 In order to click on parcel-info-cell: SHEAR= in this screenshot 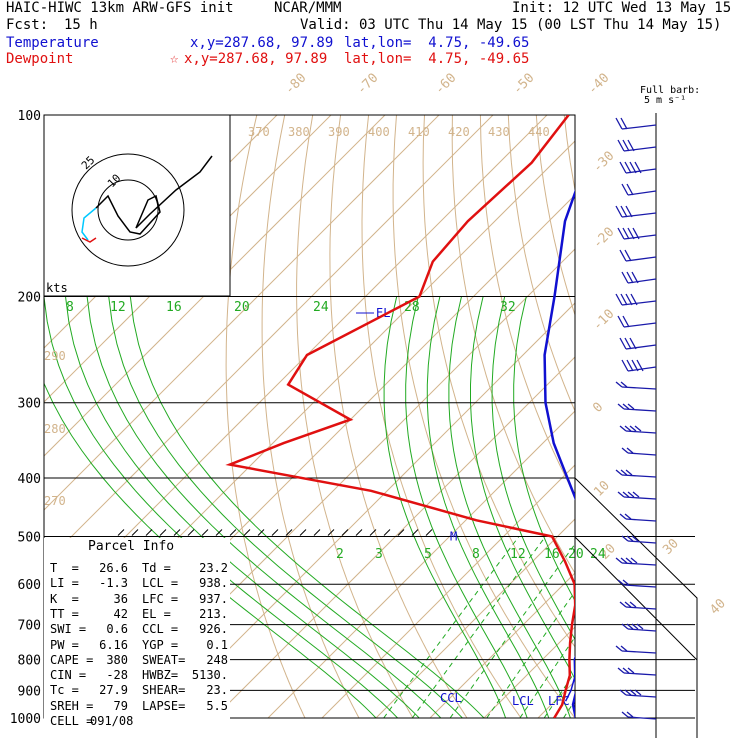, I will do `click(164, 690)`.